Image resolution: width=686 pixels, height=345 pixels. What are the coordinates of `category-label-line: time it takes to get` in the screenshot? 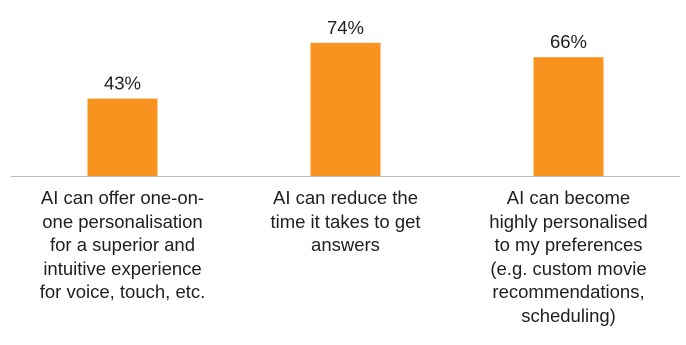 It's located at (345, 221).